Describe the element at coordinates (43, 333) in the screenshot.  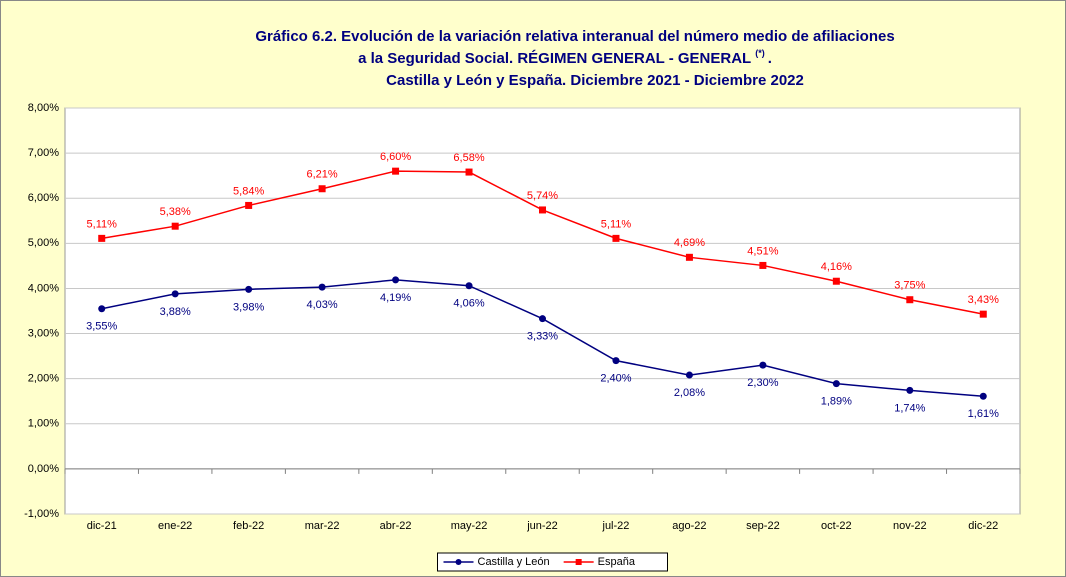
I see `y-tick-label: 3,00%` at that location.